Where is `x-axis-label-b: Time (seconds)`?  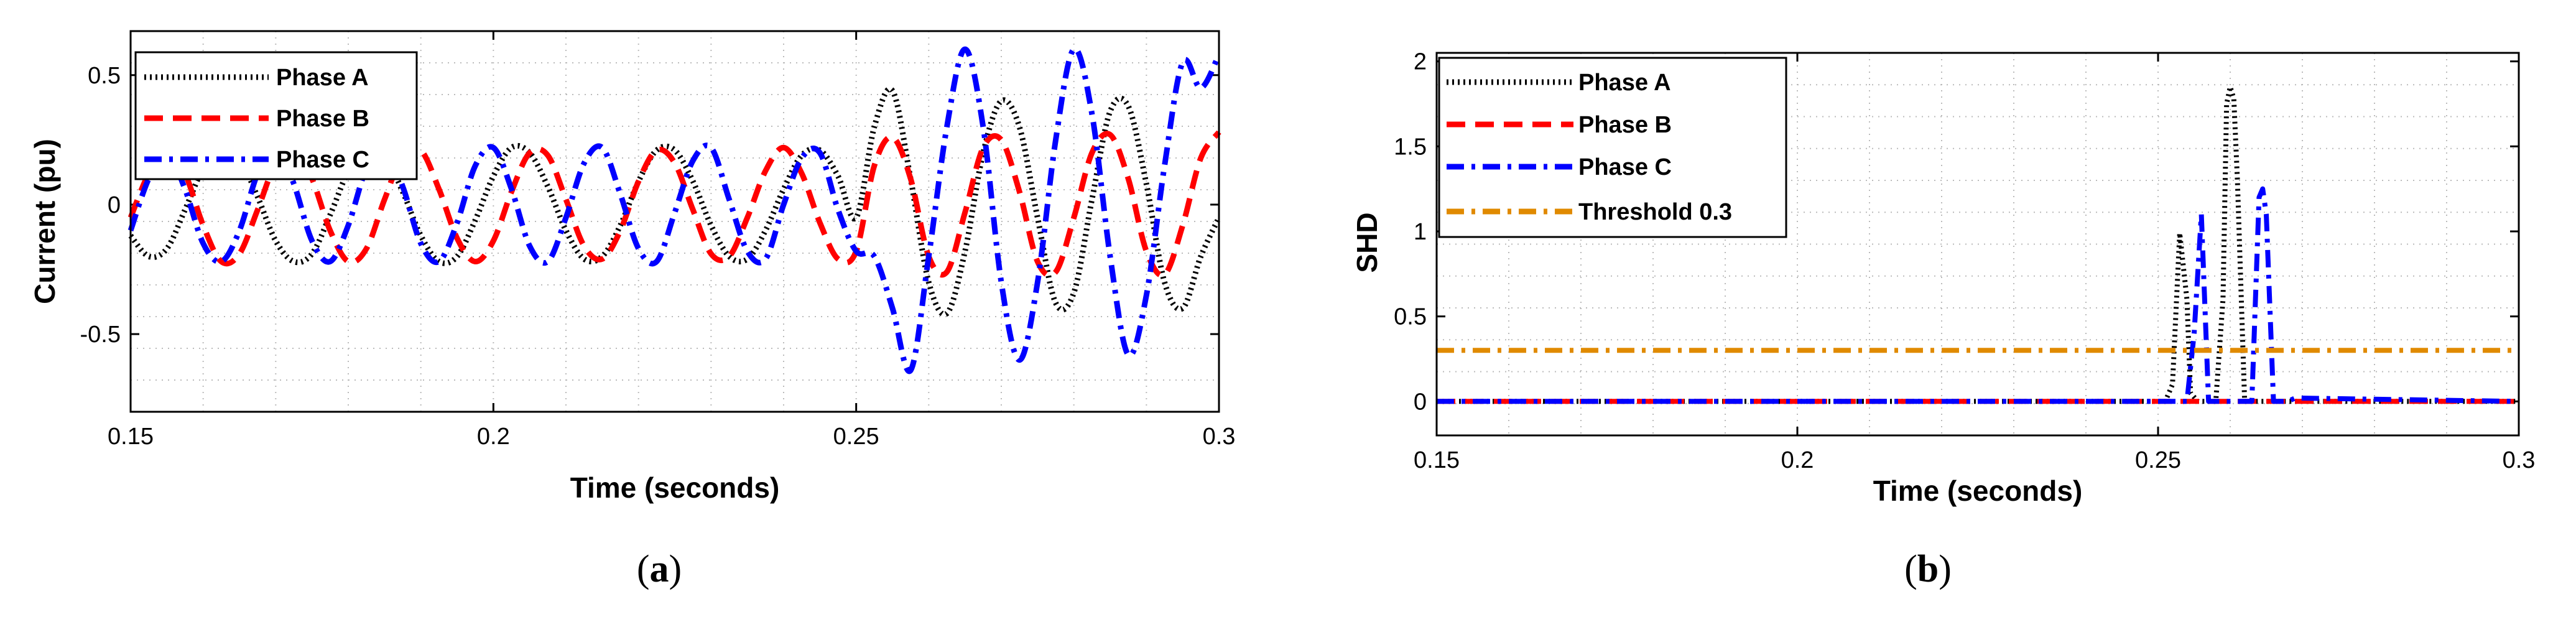 x-axis-label-b: Time (seconds) is located at coordinates (1978, 491).